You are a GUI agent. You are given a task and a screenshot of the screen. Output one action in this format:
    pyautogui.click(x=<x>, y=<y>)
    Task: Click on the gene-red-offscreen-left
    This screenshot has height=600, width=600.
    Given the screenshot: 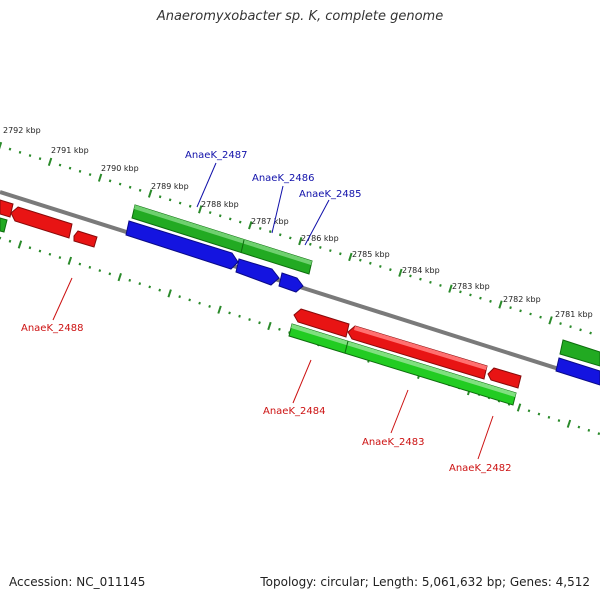 What is the action you would take?
    pyautogui.click(x=7, y=208)
    